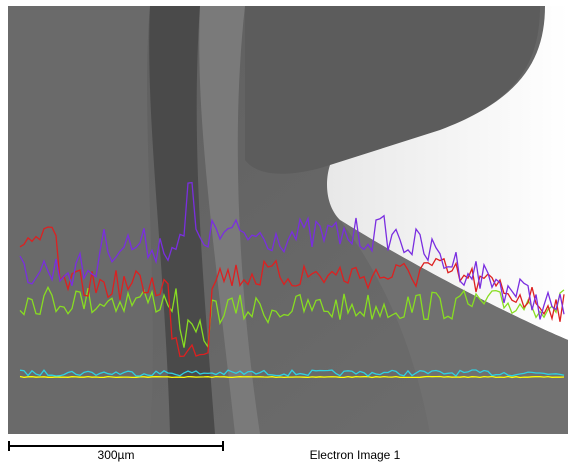  Describe the element at coordinates (284, 450) in the screenshot. I see `caption-strip` at that location.